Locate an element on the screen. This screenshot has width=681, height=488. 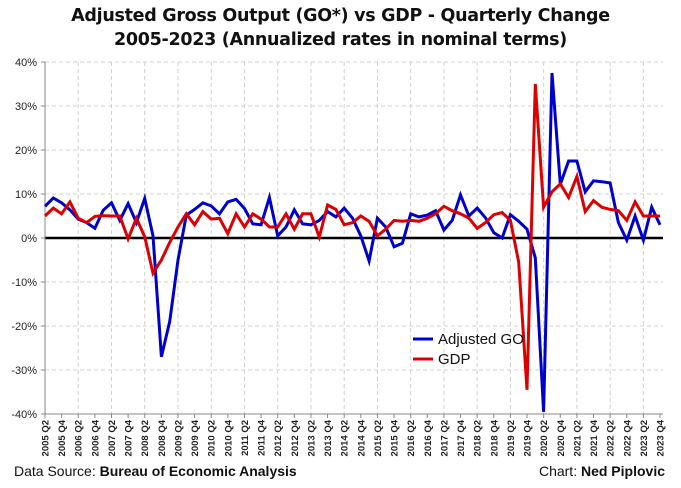
x-tick-label: 2018 Q4 is located at coordinates (494, 437).